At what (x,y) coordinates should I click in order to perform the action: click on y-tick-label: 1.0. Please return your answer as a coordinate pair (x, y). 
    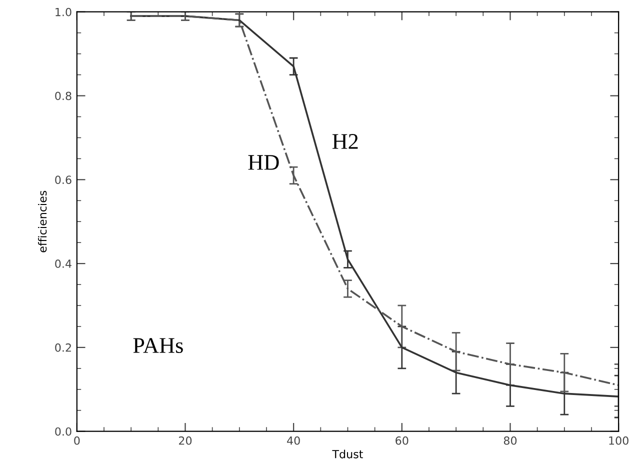
    Looking at the image, I should click on (64, 12).